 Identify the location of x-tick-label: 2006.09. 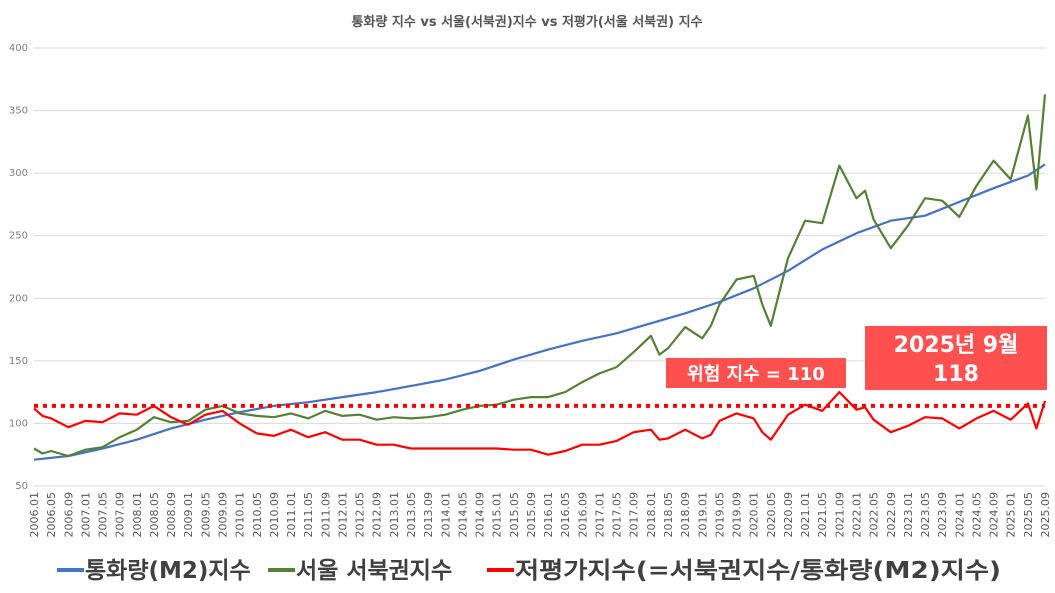
(68, 515).